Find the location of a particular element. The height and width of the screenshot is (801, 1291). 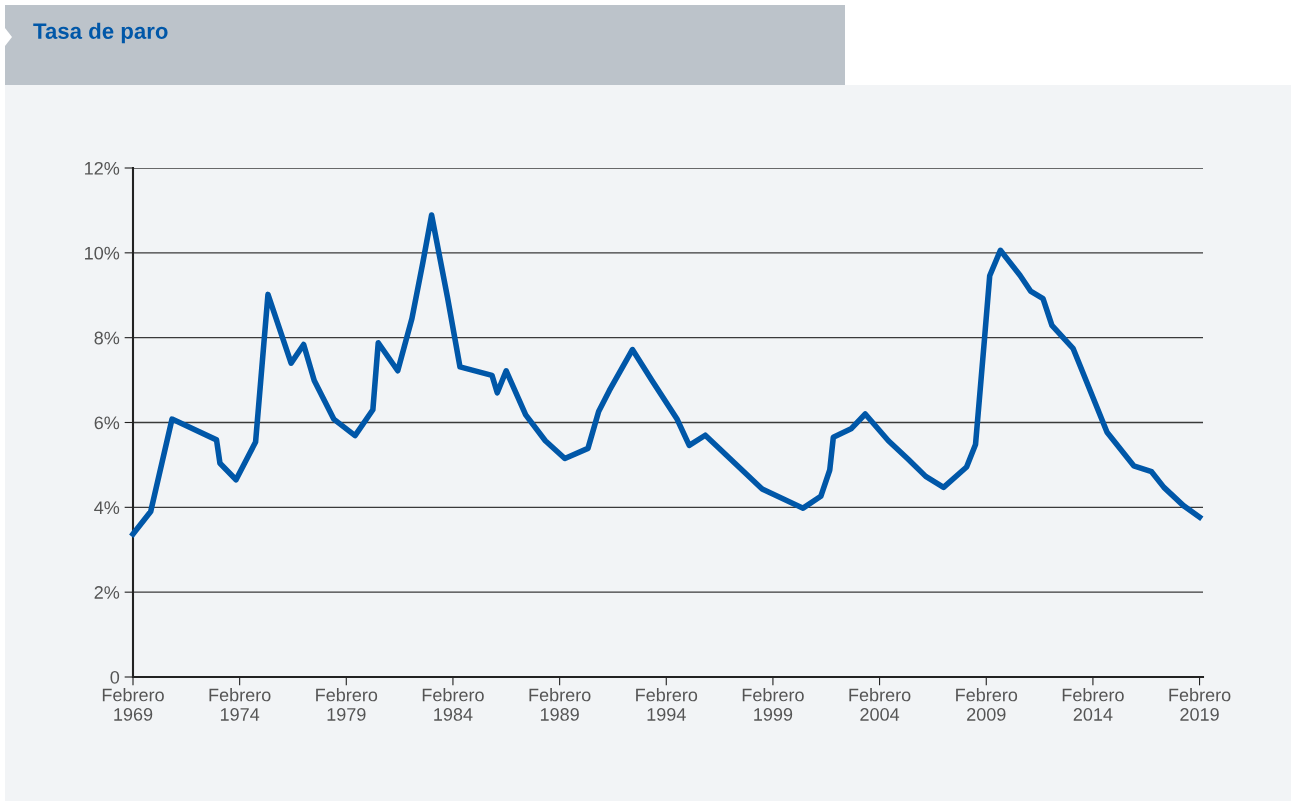

y-tick-label: 8% is located at coordinates (107, 338).